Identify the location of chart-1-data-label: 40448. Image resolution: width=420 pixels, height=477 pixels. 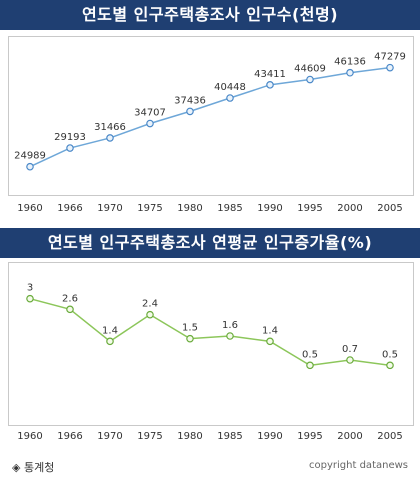
(230, 87).